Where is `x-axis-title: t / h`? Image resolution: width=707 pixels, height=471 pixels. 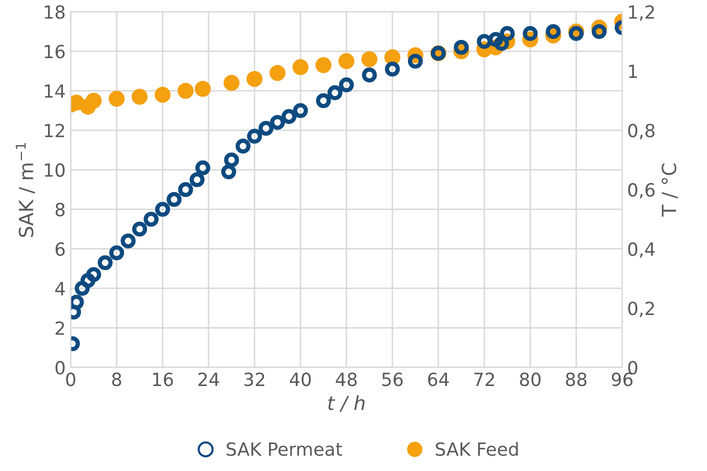 x-axis-title: t / h is located at coordinates (346, 403).